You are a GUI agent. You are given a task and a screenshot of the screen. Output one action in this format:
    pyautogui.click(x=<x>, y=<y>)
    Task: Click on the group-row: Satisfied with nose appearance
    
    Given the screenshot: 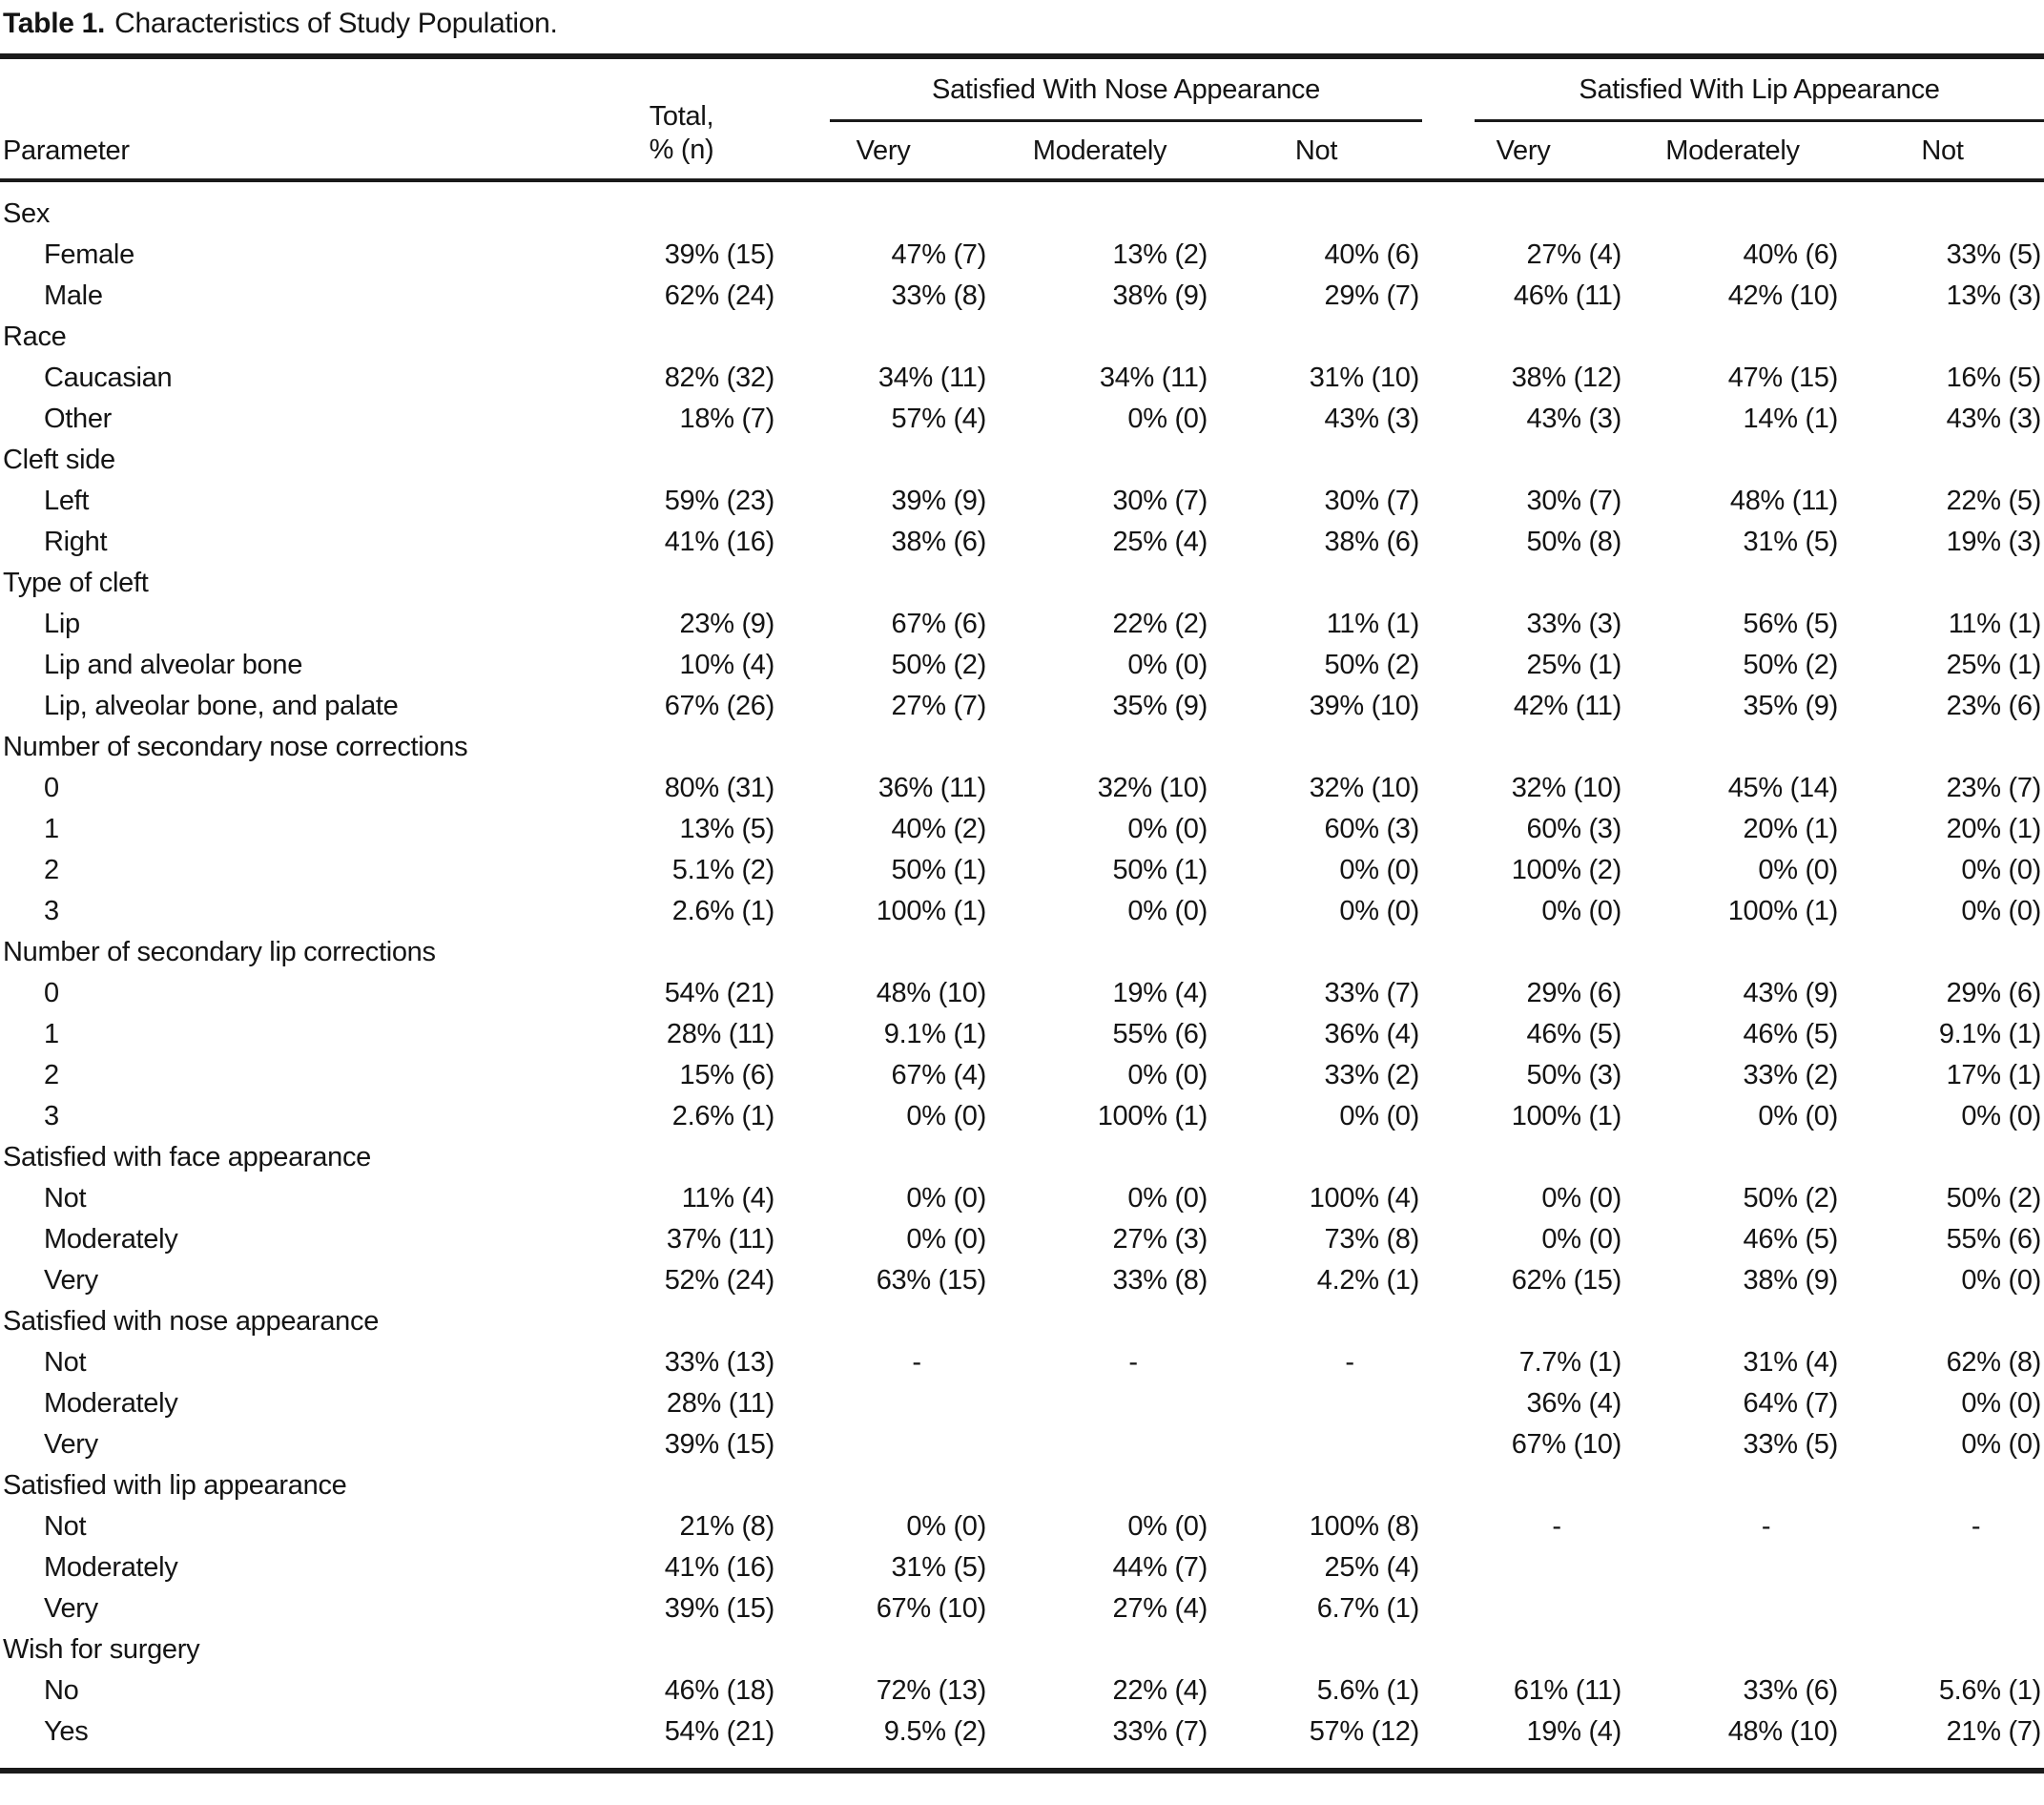 What is the action you would take?
    pyautogui.click(x=1022, y=1321)
    